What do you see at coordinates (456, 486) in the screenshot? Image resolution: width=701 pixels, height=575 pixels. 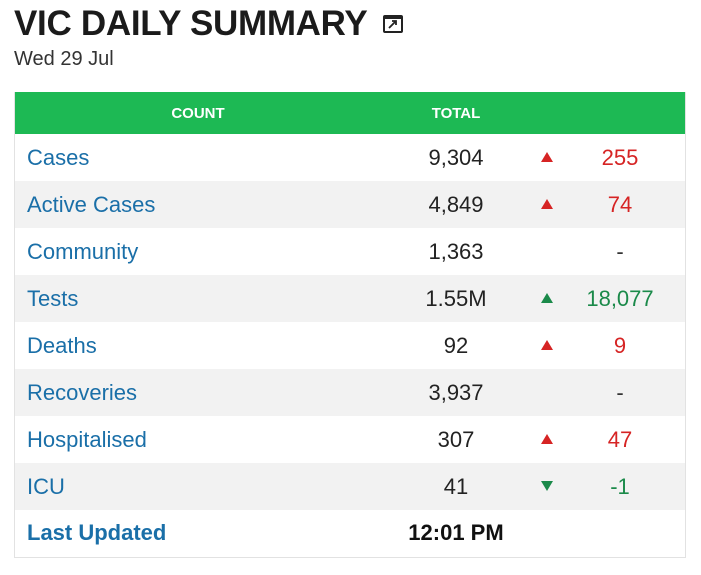 I see `row-total: 41` at bounding box center [456, 486].